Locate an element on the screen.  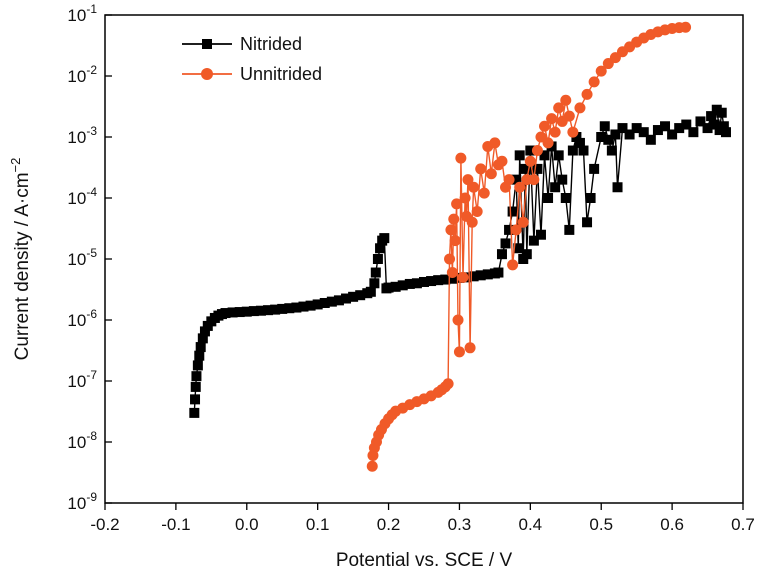
x-tick-label: -0.1 is located at coordinates (175, 524).